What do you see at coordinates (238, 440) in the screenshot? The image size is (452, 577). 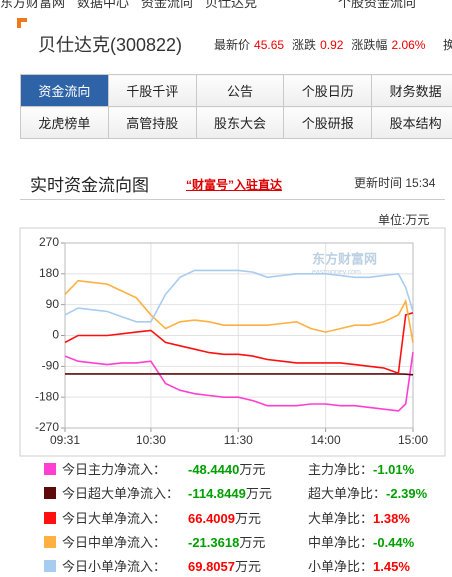 I see `x-tick-label: 11:30` at bounding box center [238, 440].